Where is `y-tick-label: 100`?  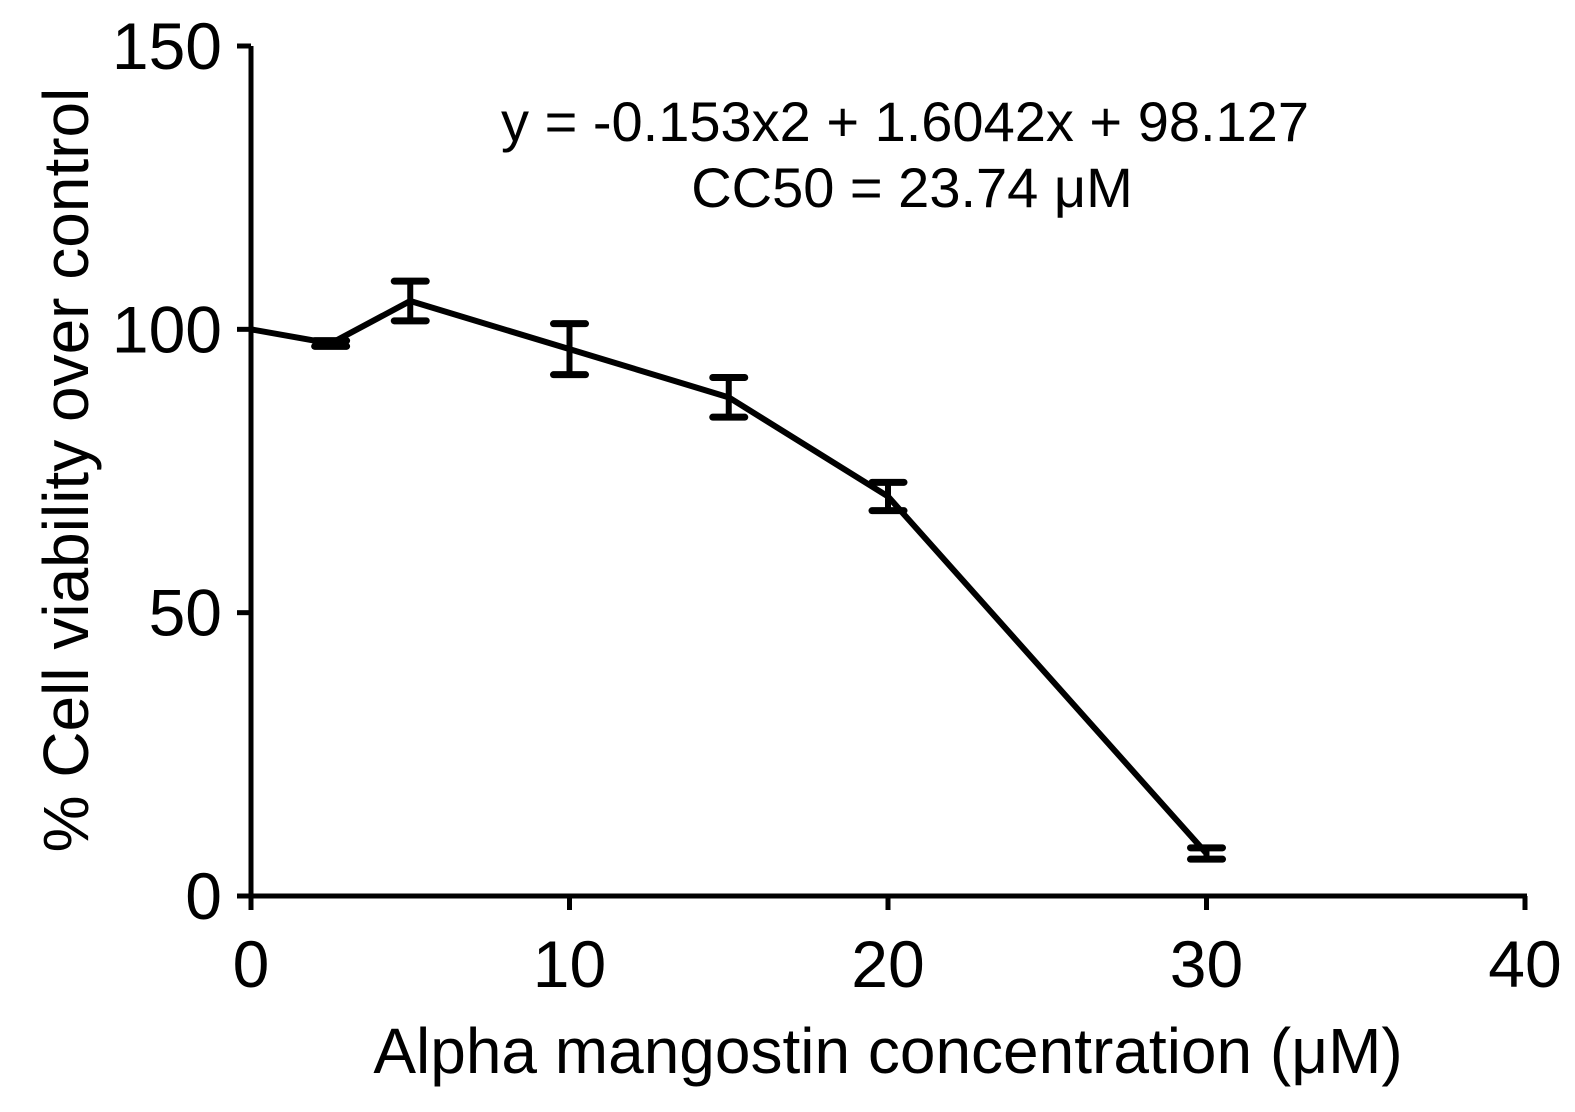
y-tick-label: 100 is located at coordinates (167, 329).